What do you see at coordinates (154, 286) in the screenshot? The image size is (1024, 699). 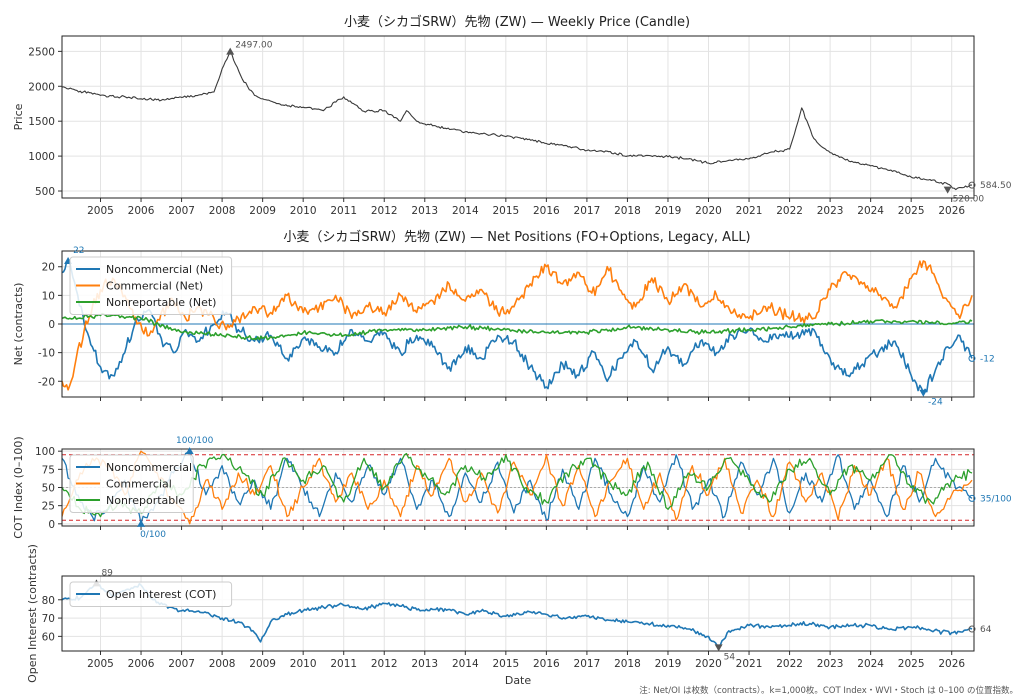 I see `legend-label-commercial-net: Commercial (Net)` at bounding box center [154, 286].